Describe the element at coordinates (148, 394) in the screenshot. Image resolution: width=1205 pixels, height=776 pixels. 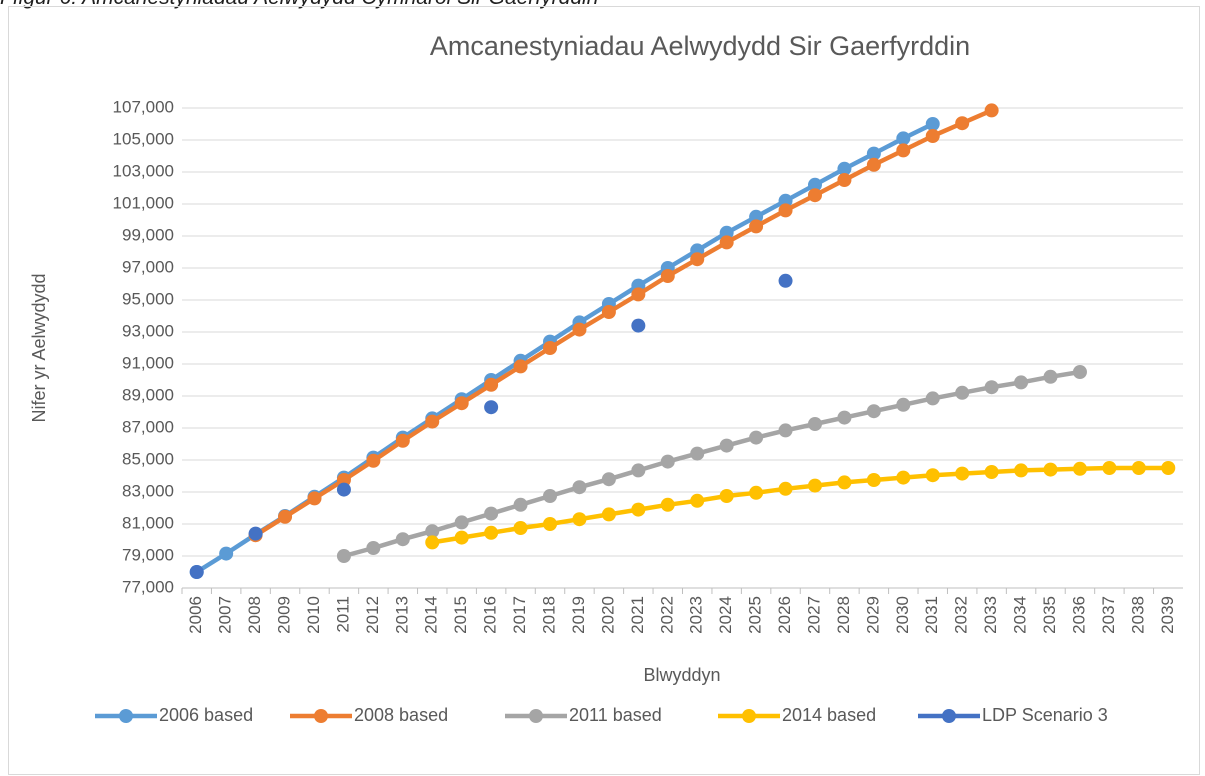
I see `y-tick-label: 89,000` at that location.